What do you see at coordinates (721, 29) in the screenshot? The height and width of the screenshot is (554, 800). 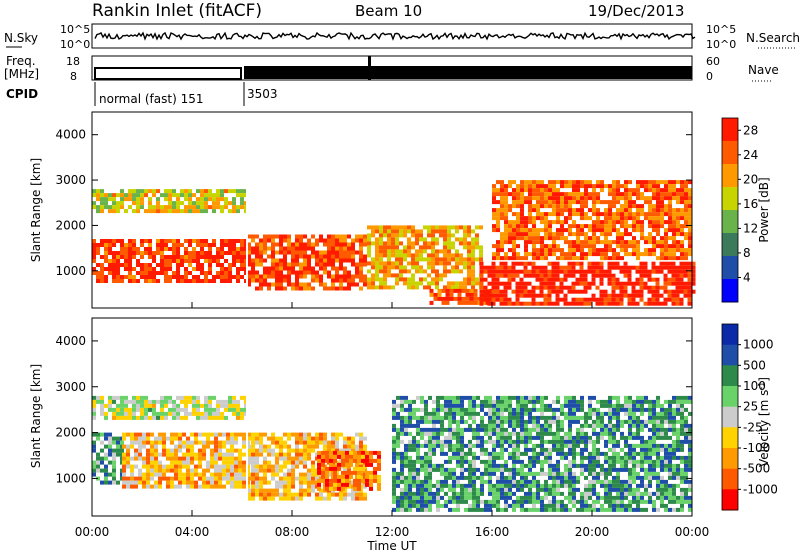 I see `noise-right-tick-top: 10^5` at bounding box center [721, 29].